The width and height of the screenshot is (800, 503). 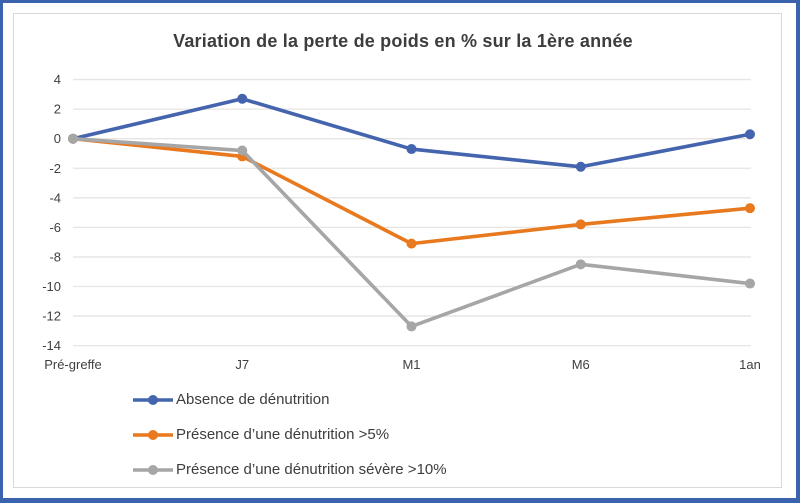 I want to click on legend-item: Présence d’une dénutrition >5%, so click(x=290, y=434).